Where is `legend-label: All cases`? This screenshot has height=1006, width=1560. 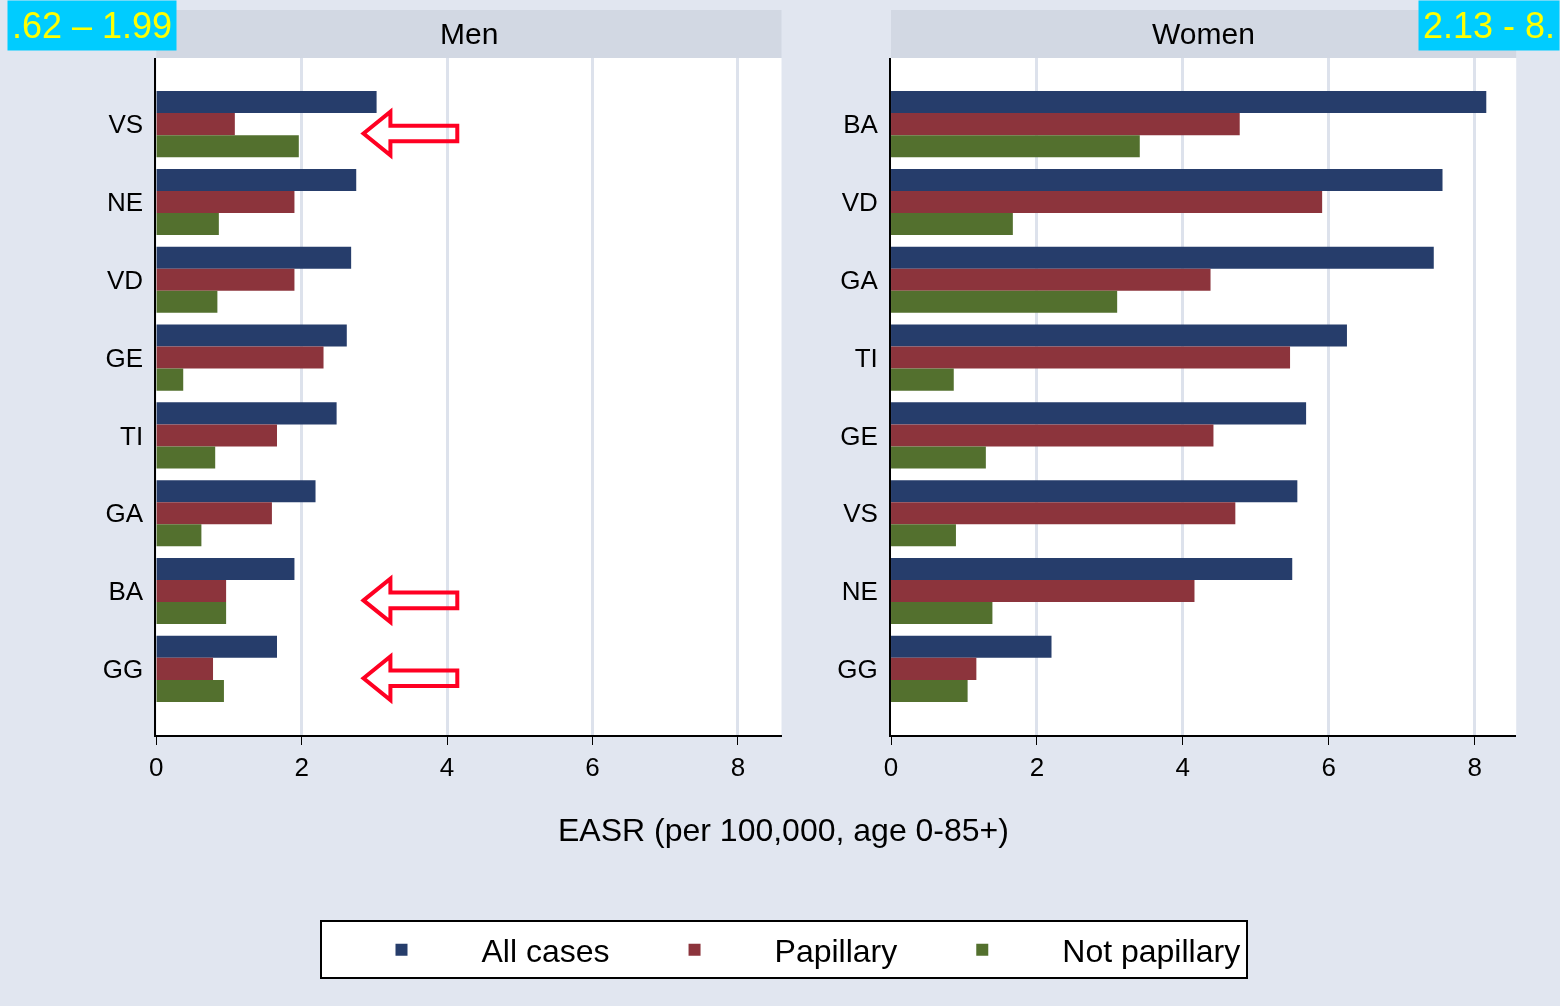
legend-label: All cases is located at coordinates (545, 951).